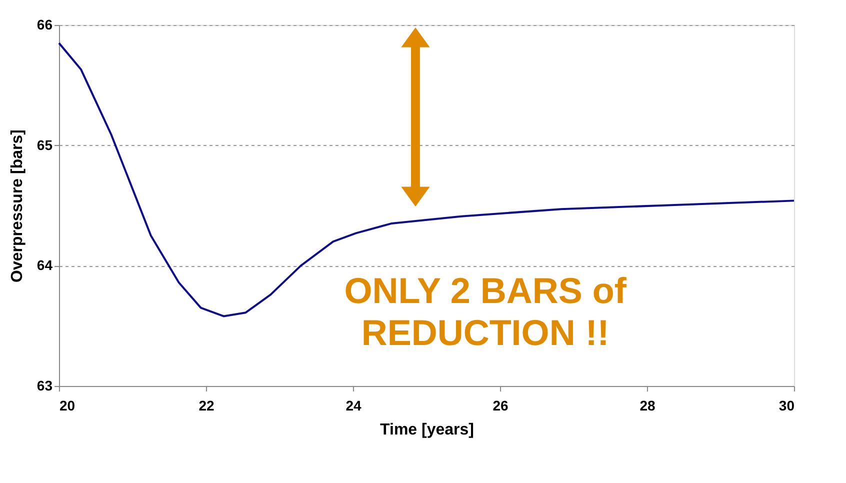  I want to click on y-tick-label: 63, so click(44, 386).